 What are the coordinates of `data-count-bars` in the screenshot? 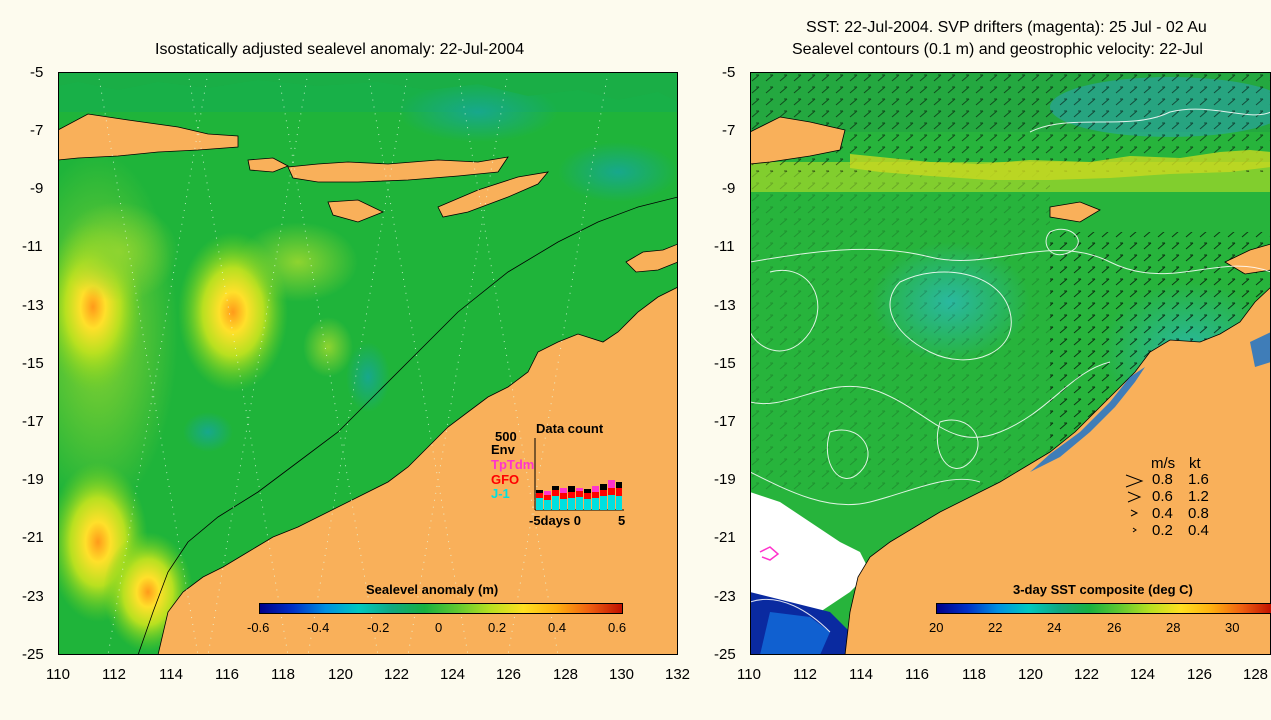 It's located at (579, 474).